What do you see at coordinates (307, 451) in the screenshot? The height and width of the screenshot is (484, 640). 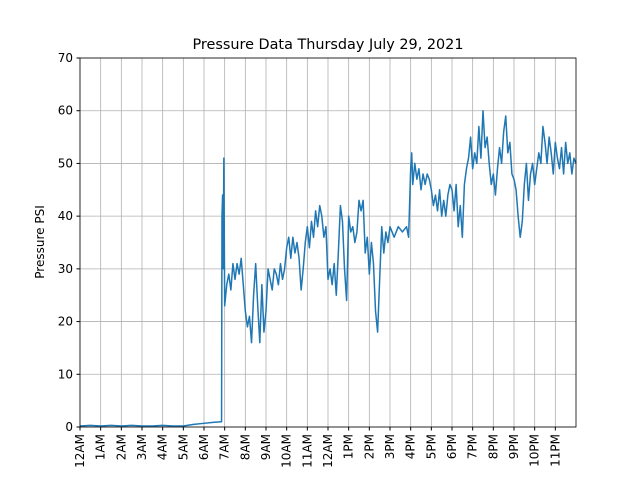 I see `x-tick-label: 11AM` at bounding box center [307, 451].